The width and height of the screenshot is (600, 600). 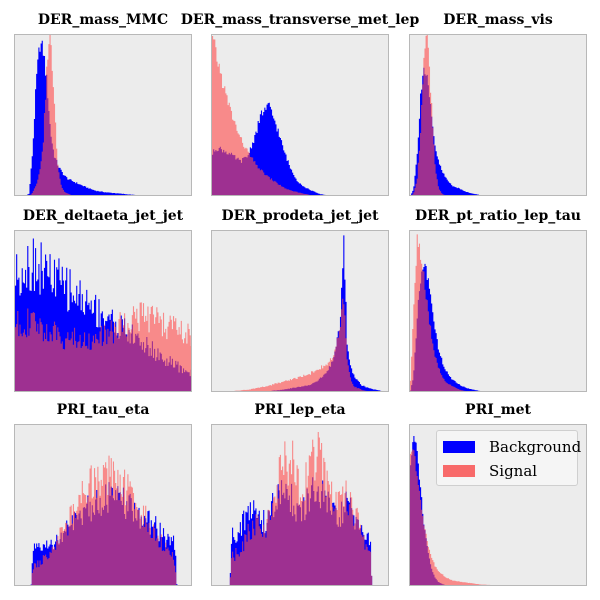 I want to click on panel-title-7: PRI_tau_eta, so click(x=103, y=410).